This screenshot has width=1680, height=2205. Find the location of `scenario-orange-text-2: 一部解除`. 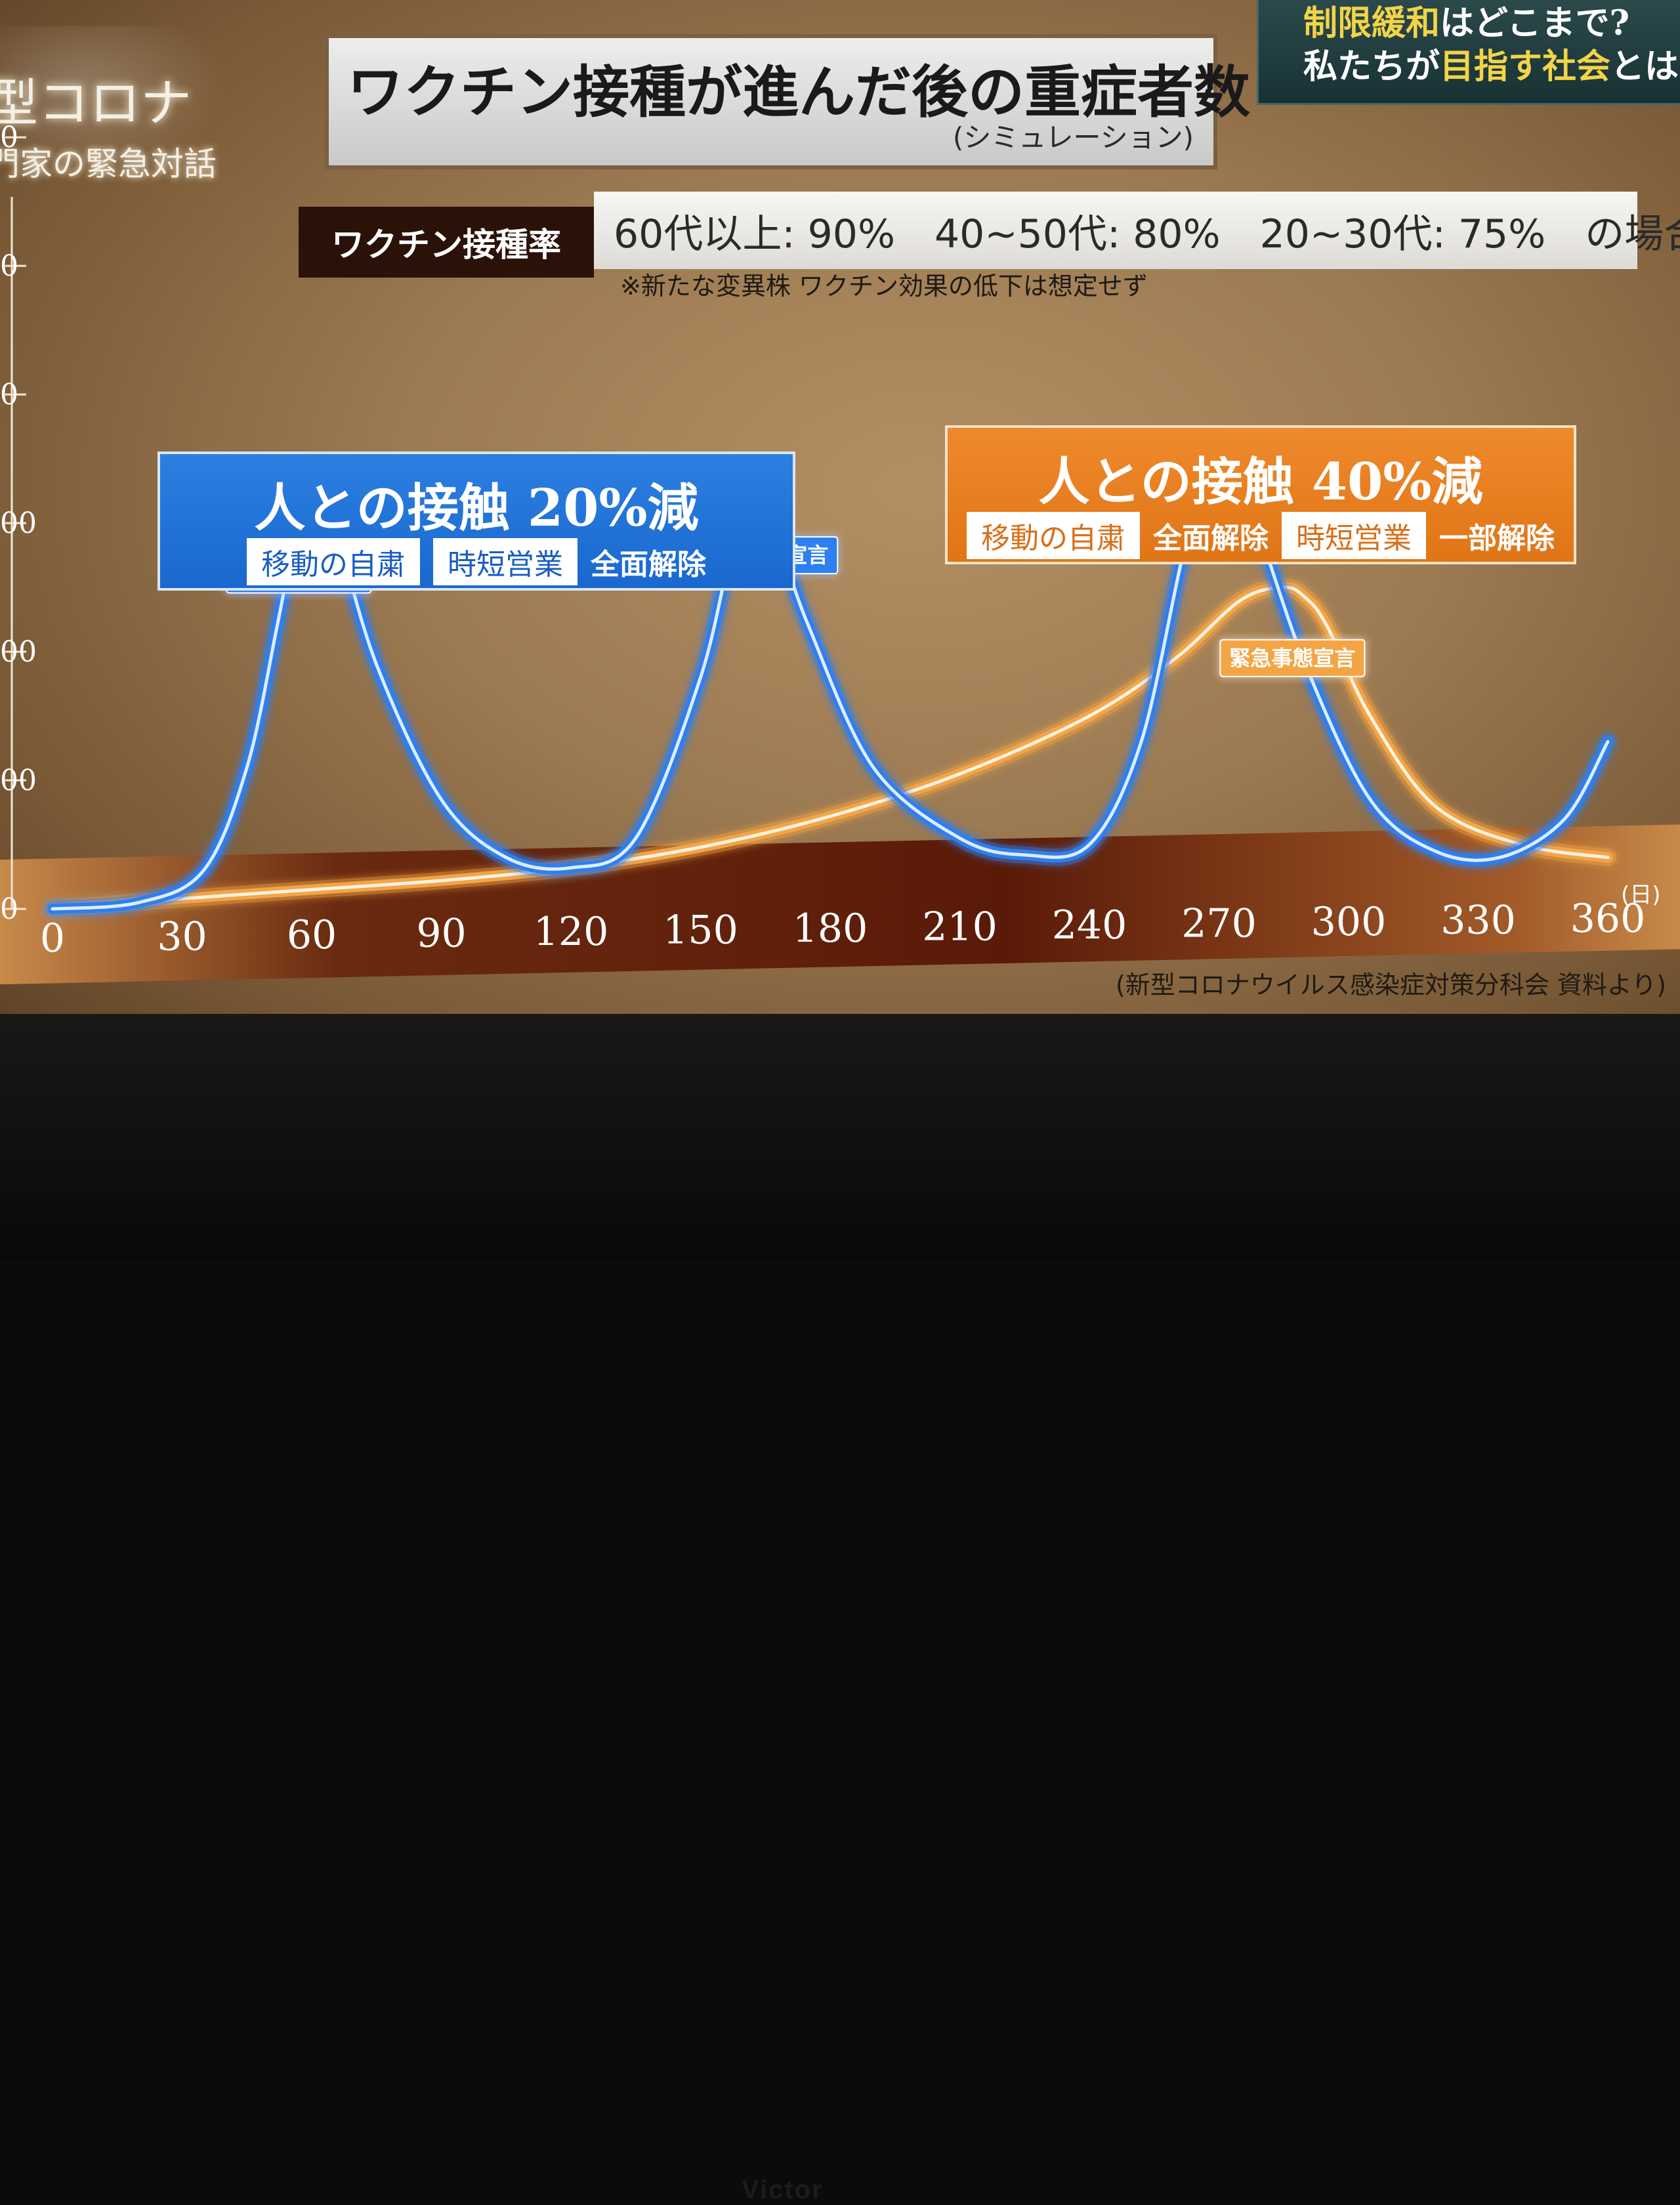

scenario-orange-text-2: 一部解除 is located at coordinates (1497, 538).